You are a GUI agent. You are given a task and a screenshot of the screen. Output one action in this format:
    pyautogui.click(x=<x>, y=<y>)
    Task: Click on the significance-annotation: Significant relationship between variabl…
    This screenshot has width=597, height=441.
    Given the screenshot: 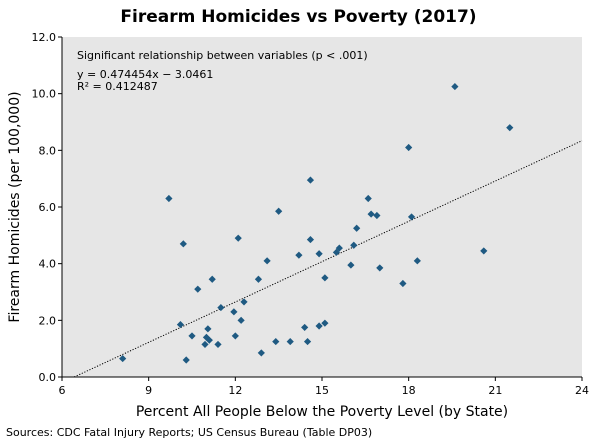 What is the action you would take?
    pyautogui.click(x=222, y=55)
    